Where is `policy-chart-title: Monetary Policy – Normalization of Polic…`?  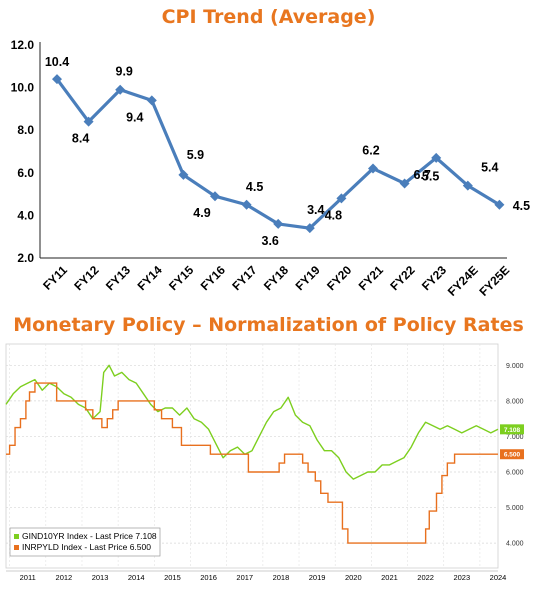
policy-chart-title: Monetary Policy – Normalization of Polic… is located at coordinates (268, 325).